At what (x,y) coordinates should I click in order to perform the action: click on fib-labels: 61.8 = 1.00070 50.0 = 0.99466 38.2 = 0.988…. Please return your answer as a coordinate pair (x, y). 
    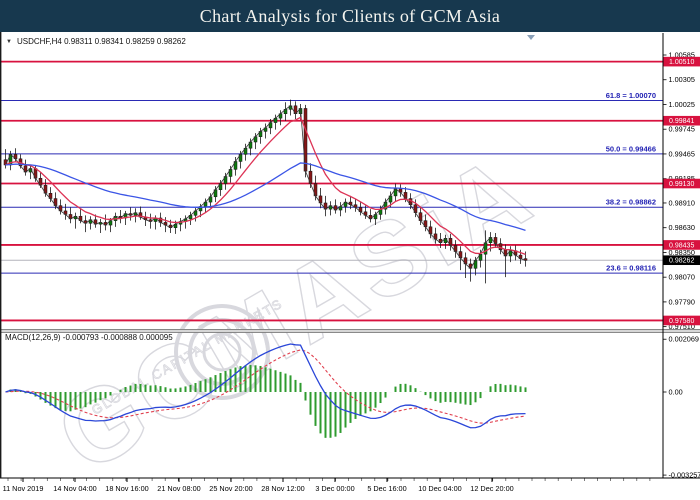
    Looking at the image, I should click on (631, 182).